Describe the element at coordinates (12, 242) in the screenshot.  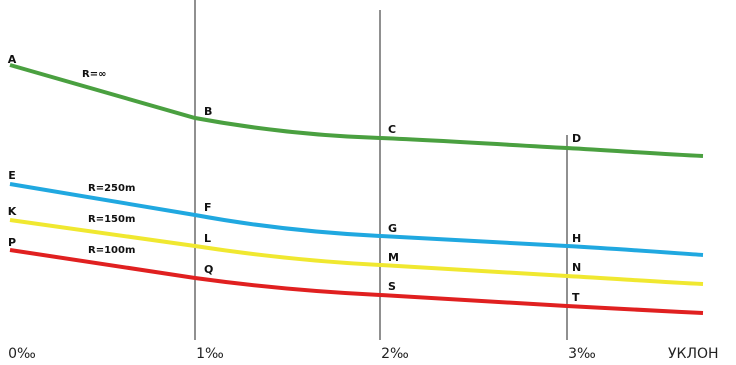
I see `point-label: P` at that location.